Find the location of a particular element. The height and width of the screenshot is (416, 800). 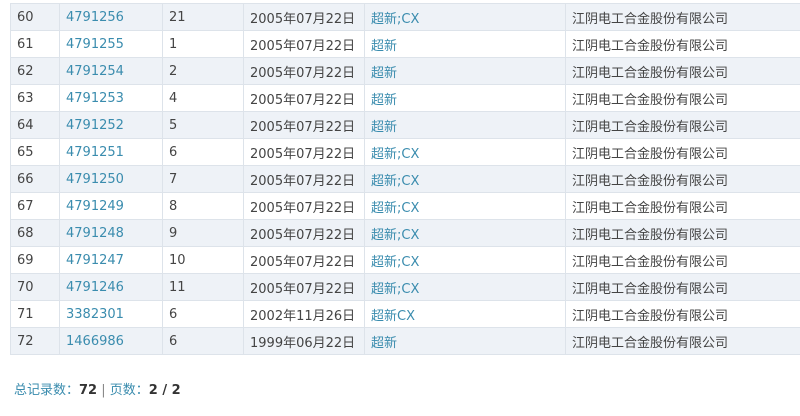

table-row: 67 4791249 8 2005年07月22日 超新;CX 江阴电工合金股份有限公司 is located at coordinates (405, 206).